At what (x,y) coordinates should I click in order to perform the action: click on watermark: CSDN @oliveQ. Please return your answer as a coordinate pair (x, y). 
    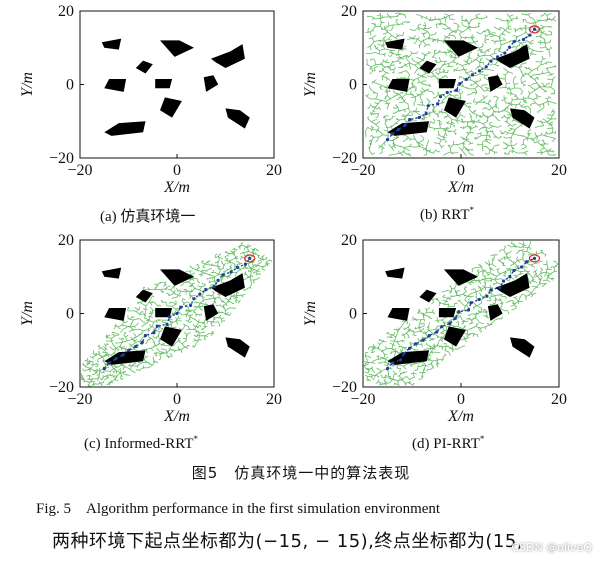
    Looking at the image, I should click on (551, 547).